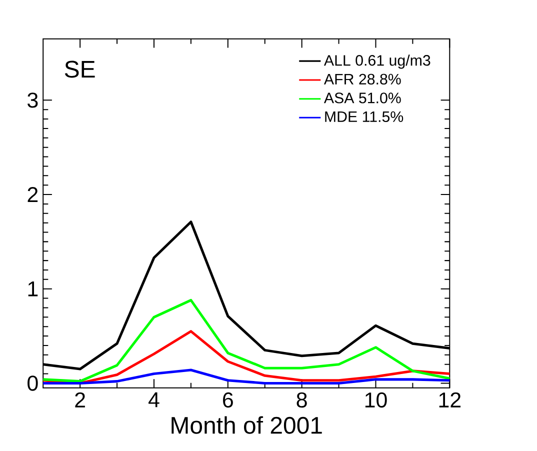 The width and height of the screenshot is (537, 451). Describe the element at coordinates (80, 400) in the screenshot. I see `x-tick-label: 2` at that location.